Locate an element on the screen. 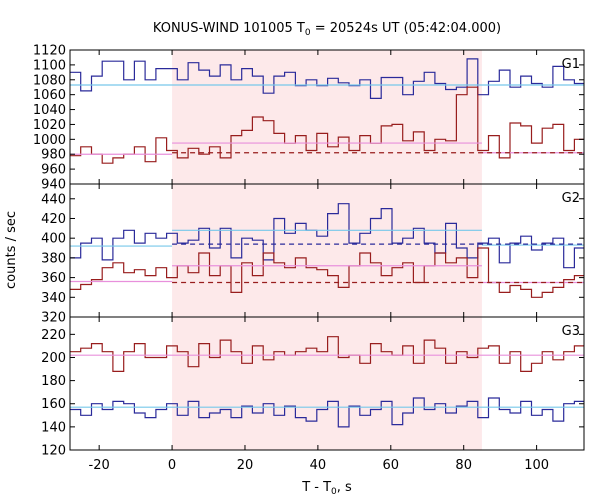  y-tick-label: 1020 is located at coordinates (49, 125).